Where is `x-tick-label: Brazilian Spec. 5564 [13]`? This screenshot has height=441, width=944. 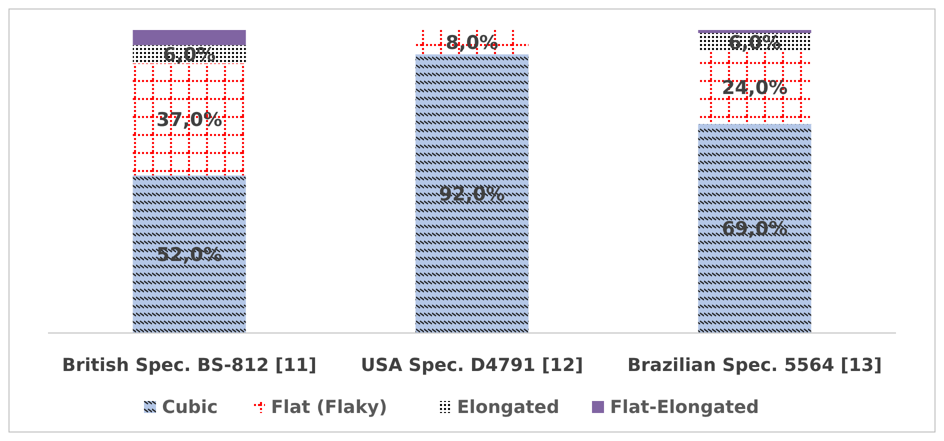
x-tick-label: Brazilian Spec. 5564 [13] is located at coordinates (754, 365).